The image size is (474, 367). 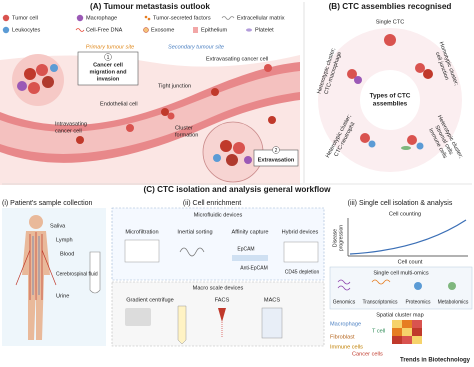 I want to click on vessel-lumen, so click(x=150, y=112).